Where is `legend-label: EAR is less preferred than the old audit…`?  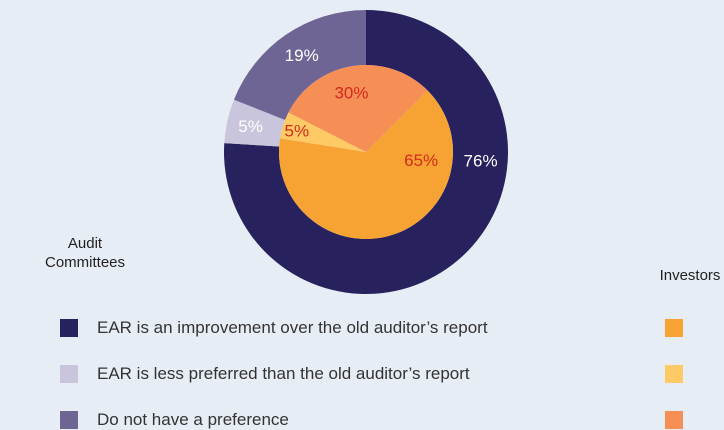 legend-label: EAR is less preferred than the old audit… is located at coordinates (283, 373).